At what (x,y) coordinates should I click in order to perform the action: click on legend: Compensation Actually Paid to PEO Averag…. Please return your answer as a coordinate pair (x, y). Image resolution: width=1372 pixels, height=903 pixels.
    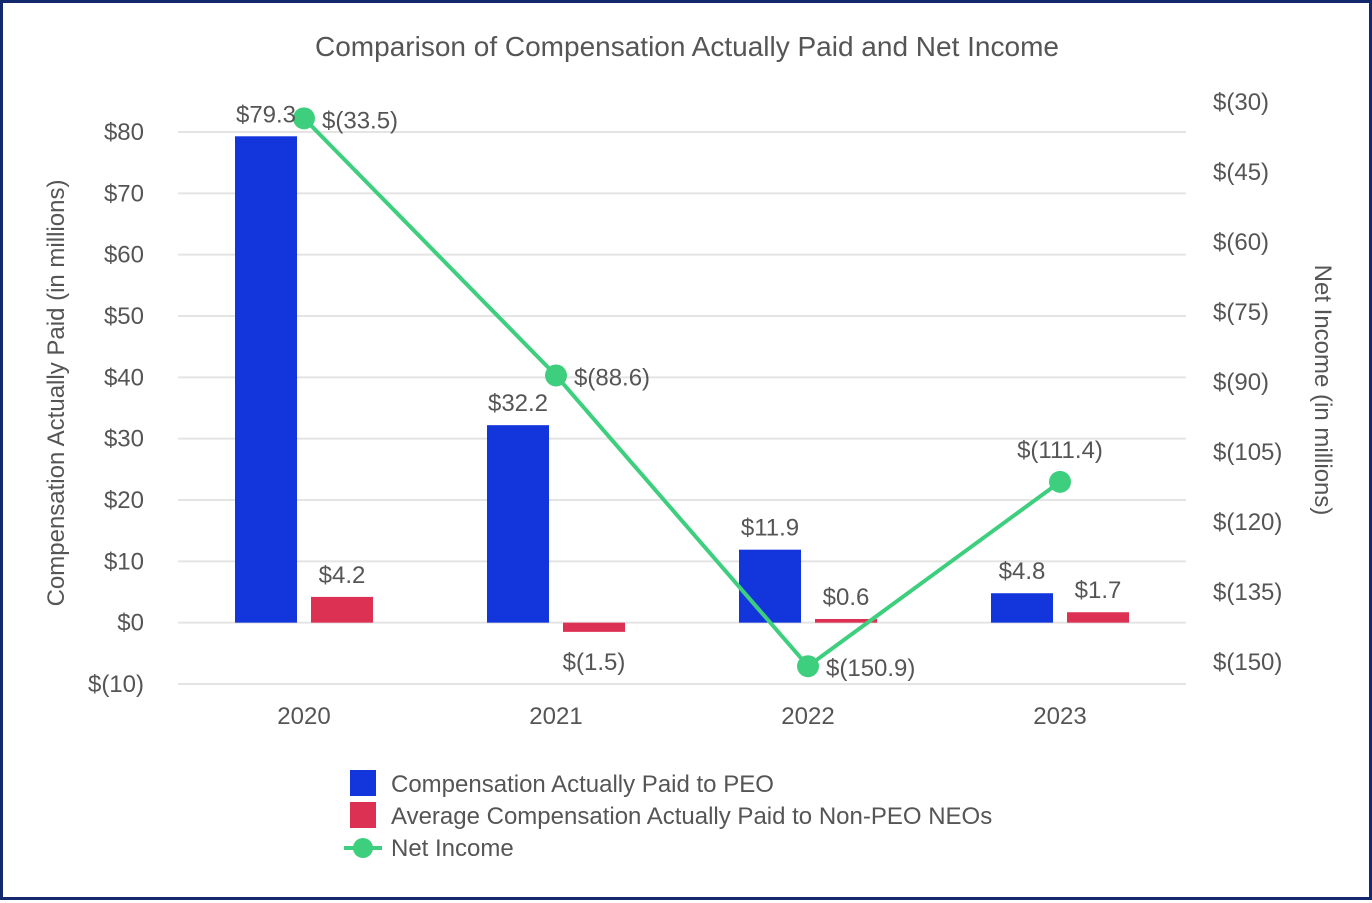
    Looking at the image, I should click on (668, 816).